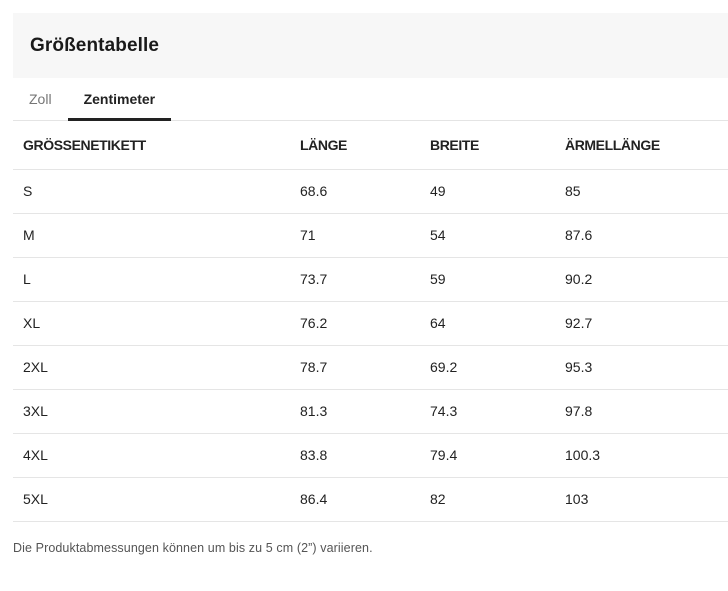  What do you see at coordinates (355, 499) in the screenshot?
I see `measurement-cell: 86.4` at bounding box center [355, 499].